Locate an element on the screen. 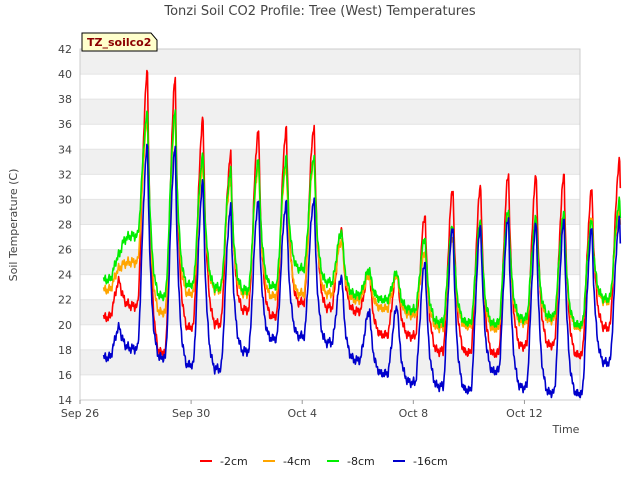 The width and height of the screenshot is (640, 480). y-tick-label: 28 is located at coordinates (65, 225).